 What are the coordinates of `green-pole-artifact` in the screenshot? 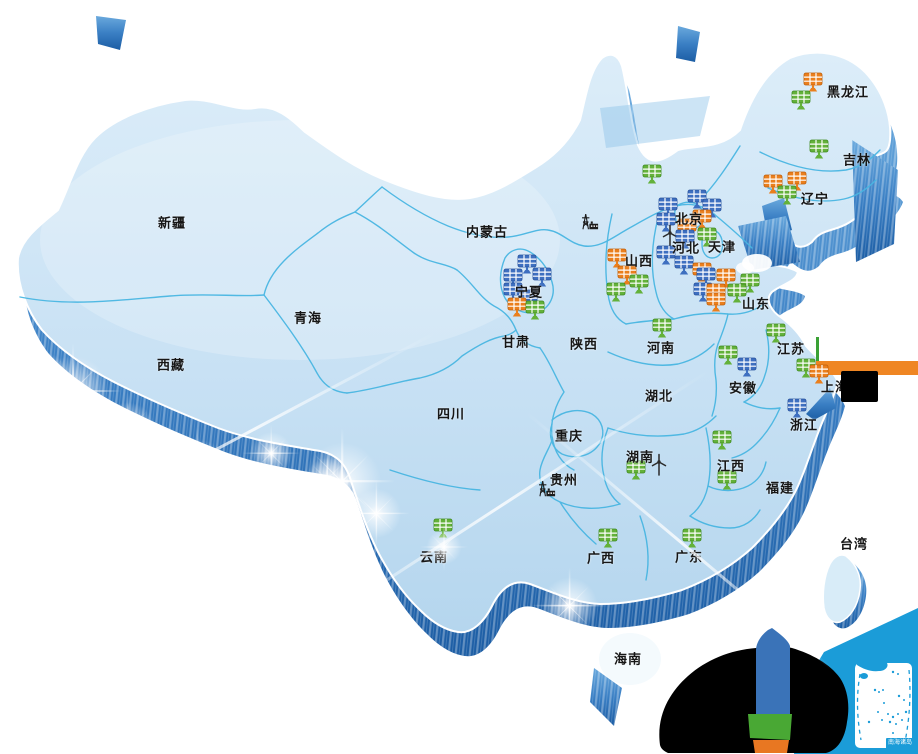 It's located at (817, 357).